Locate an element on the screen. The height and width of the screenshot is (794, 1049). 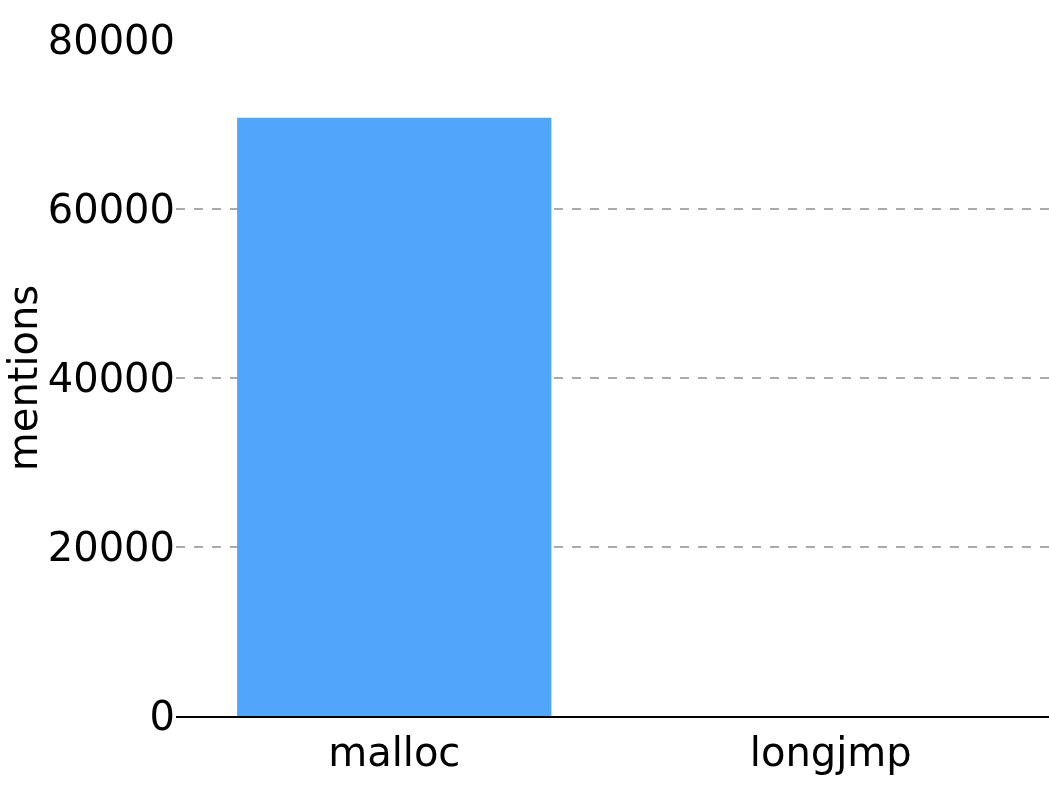
y-tick-label: 0 is located at coordinates (162, 716).